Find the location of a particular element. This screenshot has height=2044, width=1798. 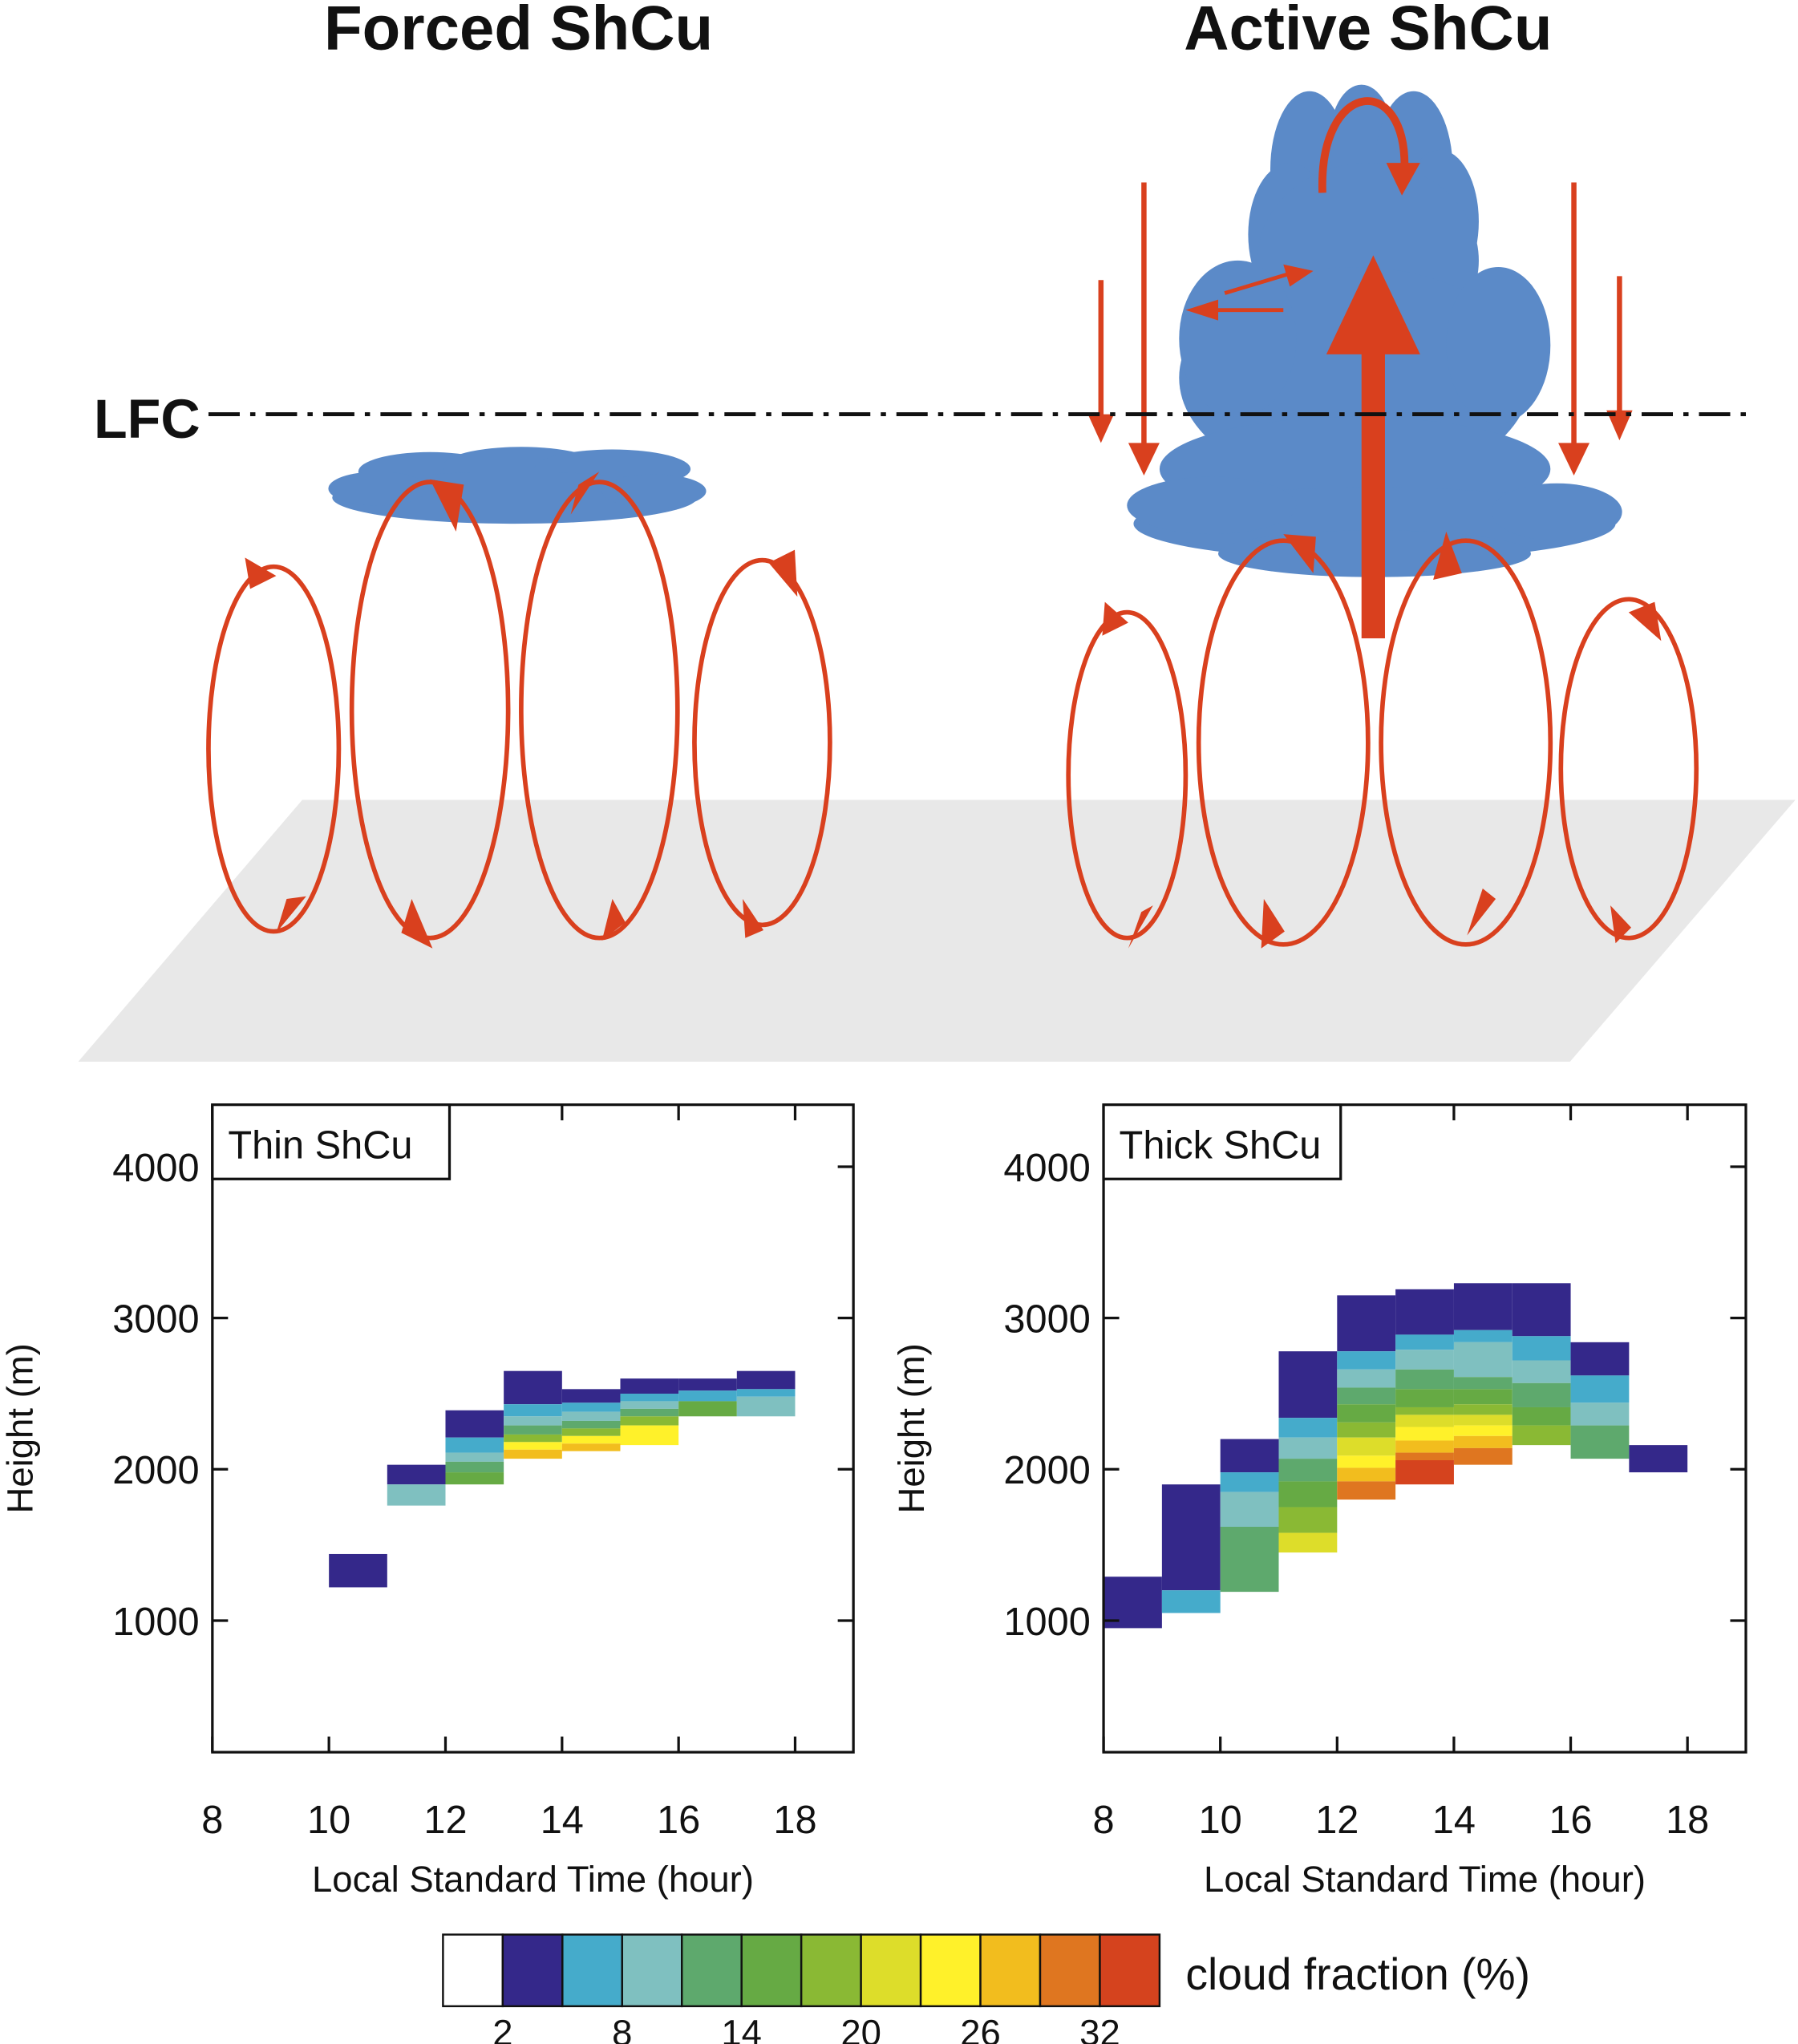

y-tick-label: 1000 is located at coordinates (155, 1622).